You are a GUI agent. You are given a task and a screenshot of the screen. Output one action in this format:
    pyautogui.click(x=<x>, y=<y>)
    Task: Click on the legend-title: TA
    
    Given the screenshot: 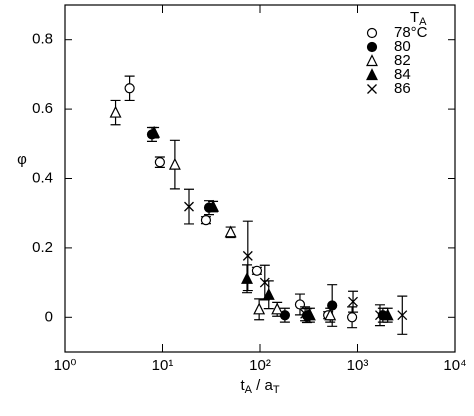 What is the action you would take?
    pyautogui.click(x=418, y=18)
    